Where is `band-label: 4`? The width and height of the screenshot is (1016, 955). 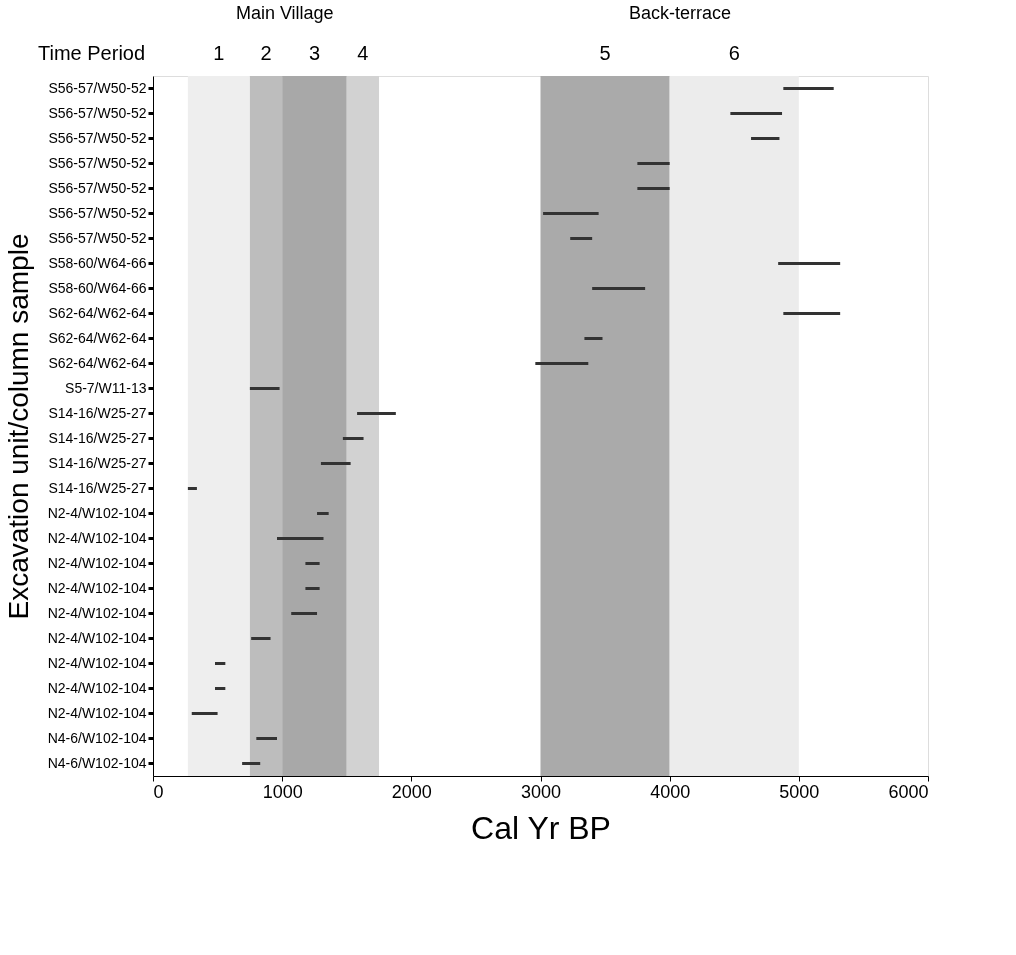
band-label: 4 is located at coordinates (363, 53).